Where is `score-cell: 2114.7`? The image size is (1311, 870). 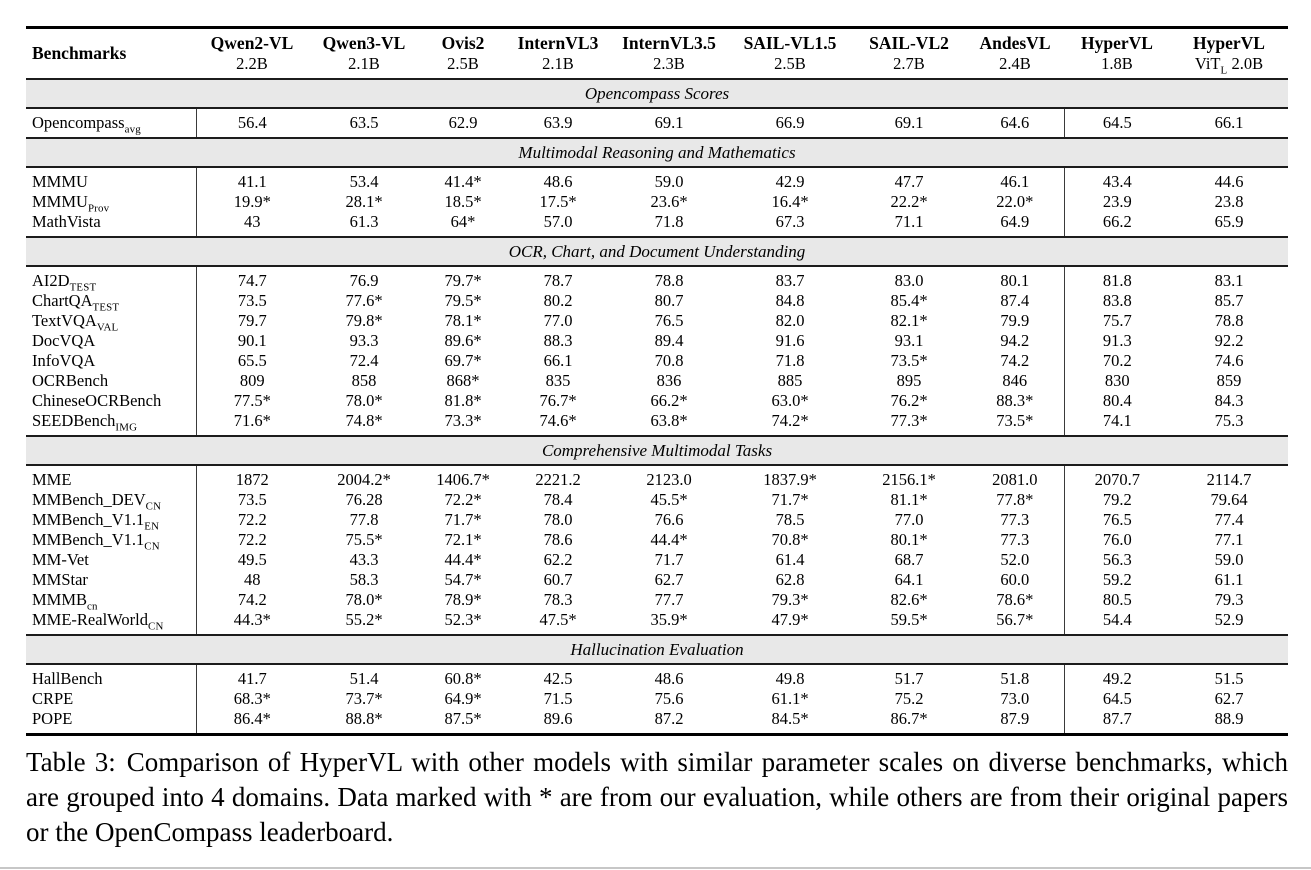
score-cell: 2114.7 is located at coordinates (1229, 479).